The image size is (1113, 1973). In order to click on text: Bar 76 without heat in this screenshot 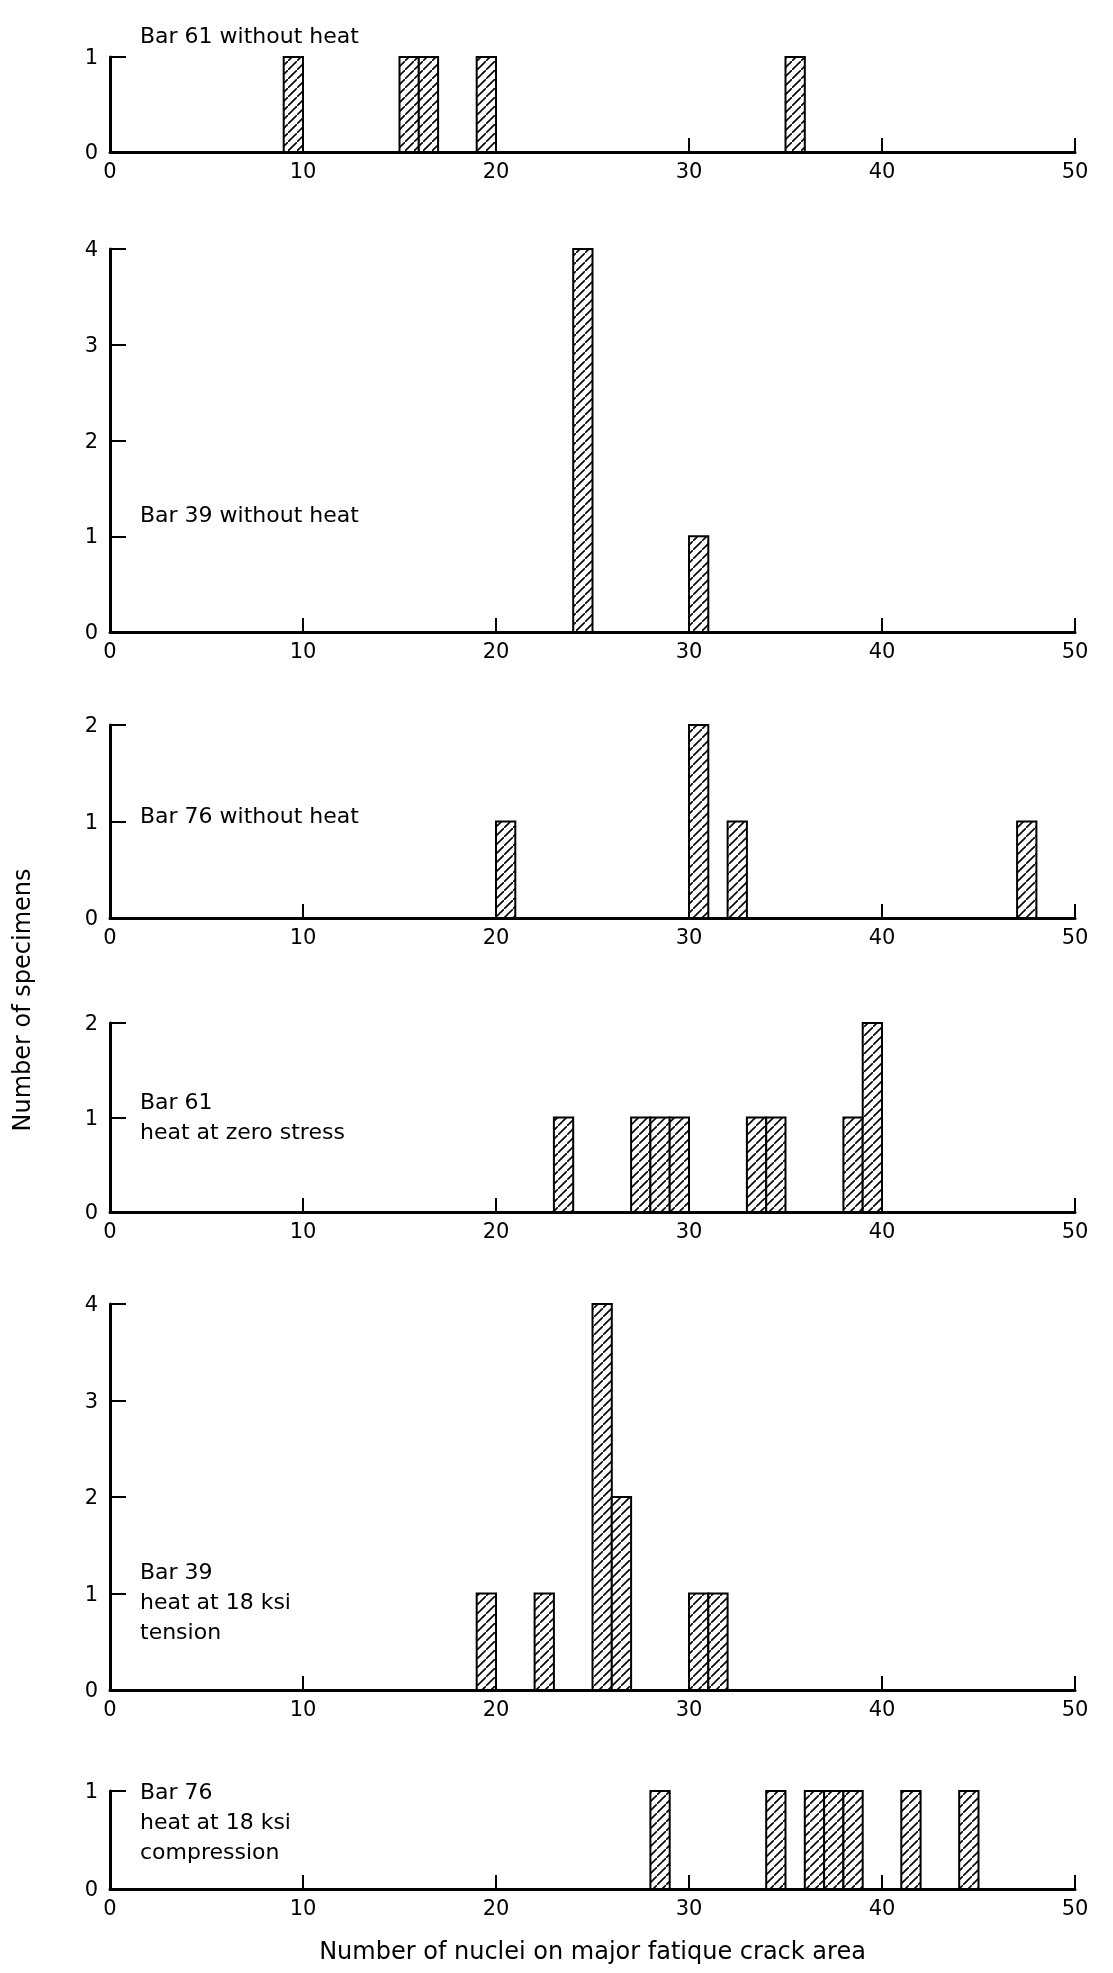, I will do `click(250, 815)`.